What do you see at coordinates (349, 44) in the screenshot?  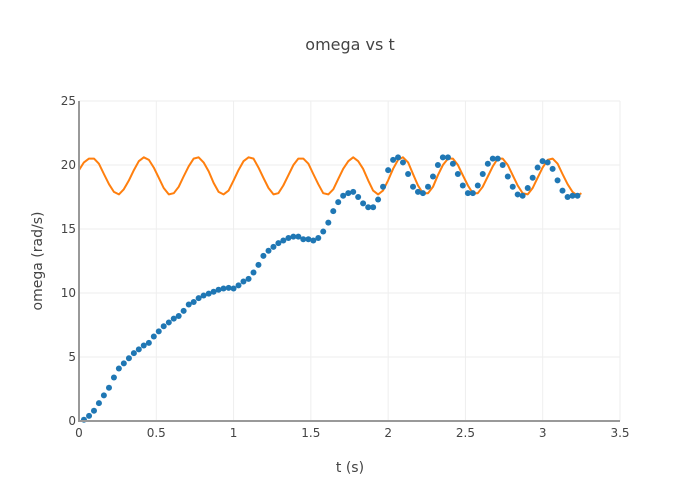 I see `chart-title: omega vs t` at bounding box center [349, 44].